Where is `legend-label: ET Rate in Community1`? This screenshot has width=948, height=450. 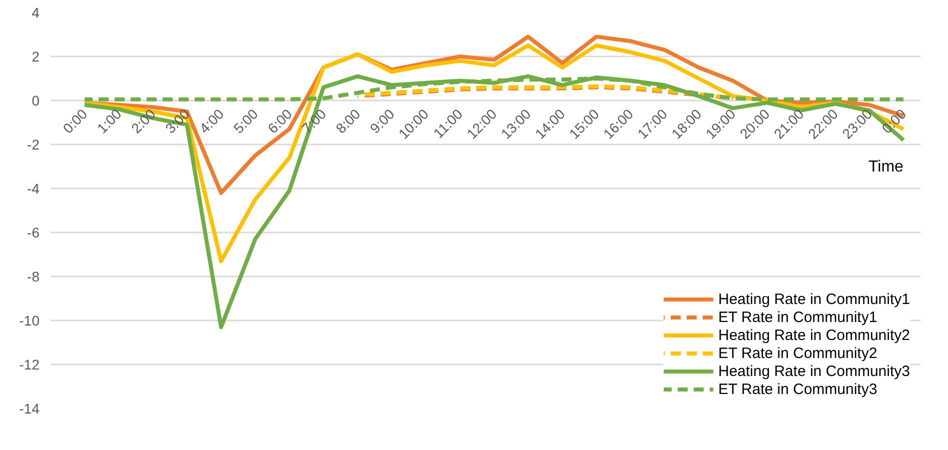
legend-label: ET Rate in Community1 is located at coordinates (798, 317).